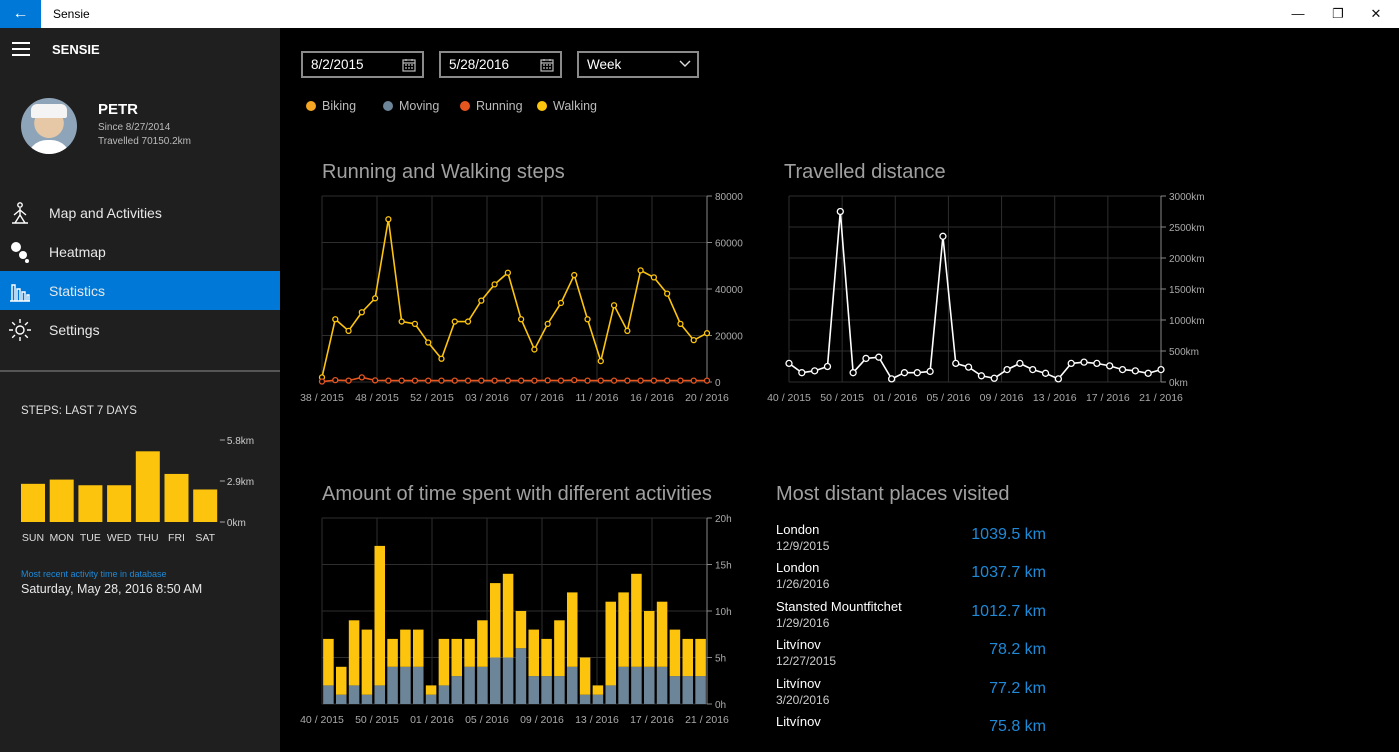  I want to click on x-tick-label: 09 / 2016, so click(542, 720).